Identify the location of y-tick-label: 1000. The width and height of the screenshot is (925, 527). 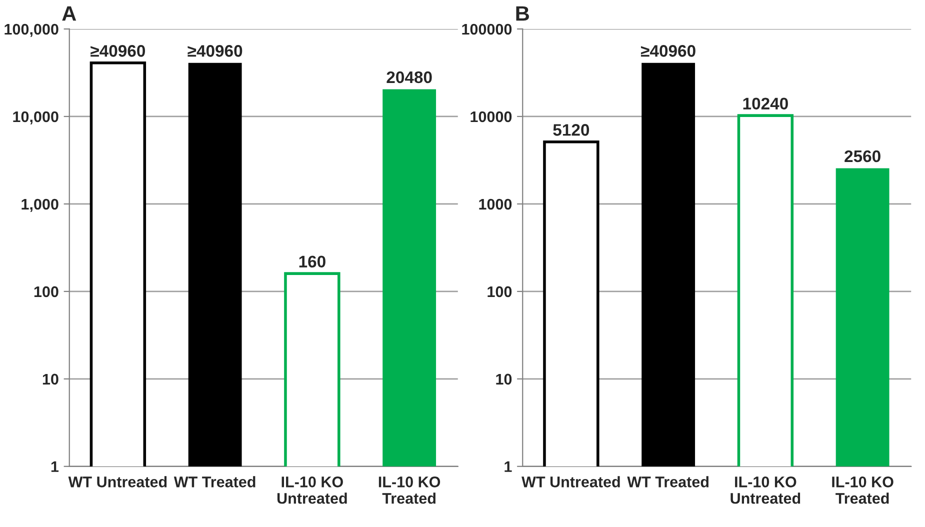
(495, 204).